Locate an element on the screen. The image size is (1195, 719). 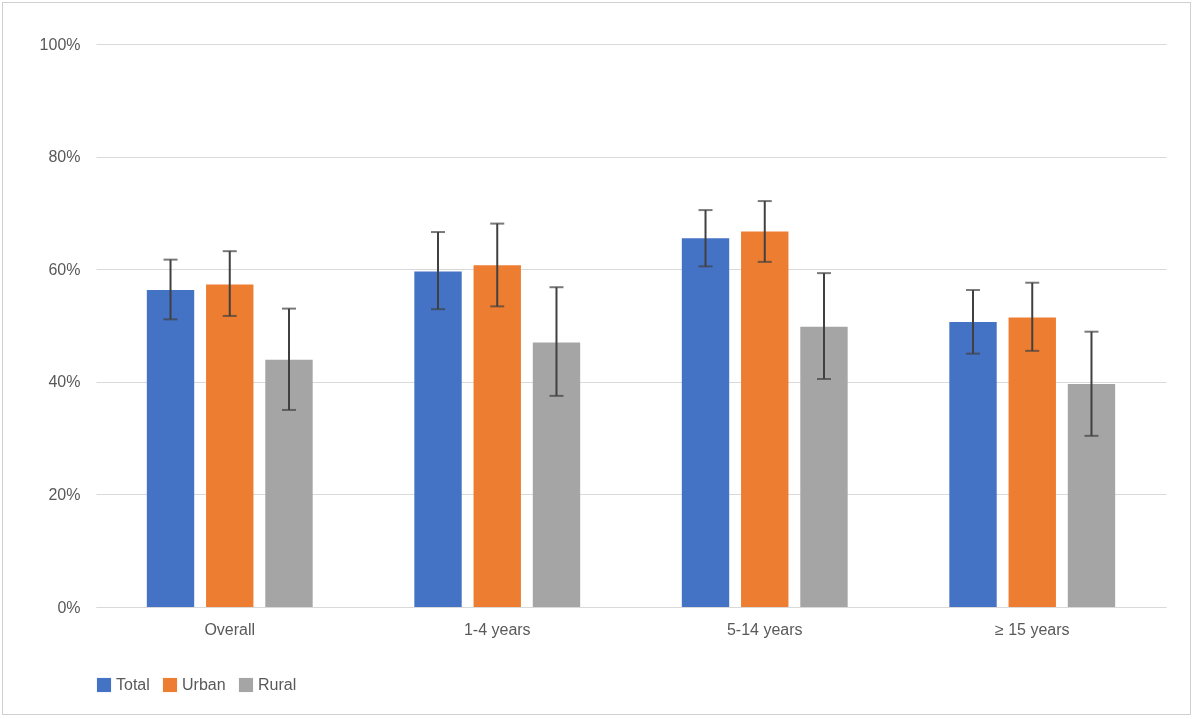
y-tick-label: 20% is located at coordinates (64, 494).